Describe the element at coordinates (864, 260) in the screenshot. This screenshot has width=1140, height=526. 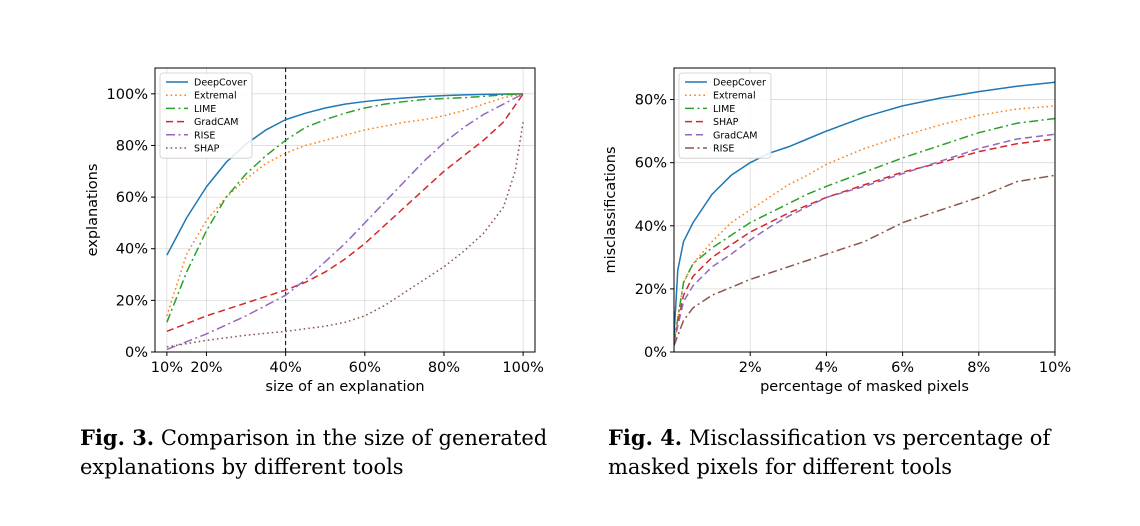
I see `series-line-rise` at that location.